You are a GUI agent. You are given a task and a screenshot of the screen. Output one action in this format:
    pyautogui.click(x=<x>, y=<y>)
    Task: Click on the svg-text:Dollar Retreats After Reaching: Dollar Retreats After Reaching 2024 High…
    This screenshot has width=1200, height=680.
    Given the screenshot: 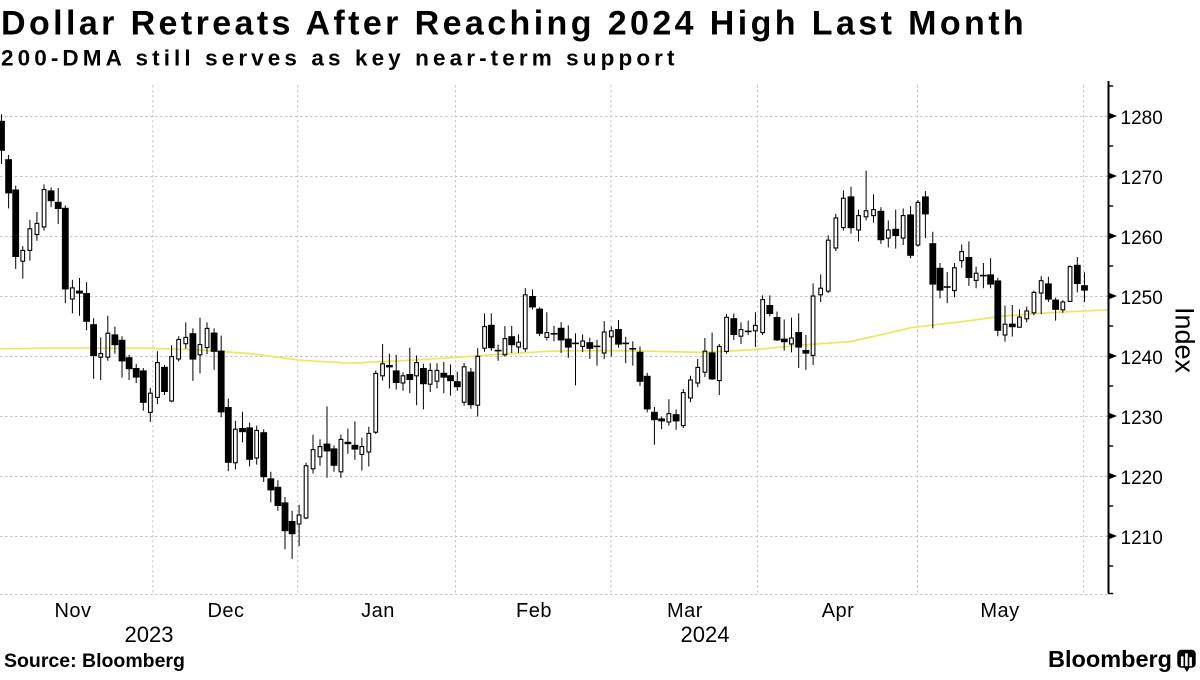 What is the action you would take?
    pyautogui.click(x=514, y=24)
    